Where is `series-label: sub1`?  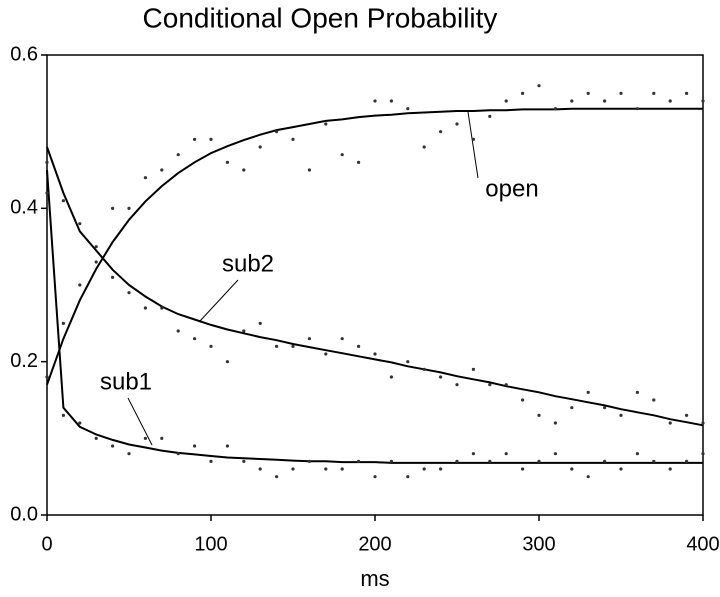 series-label: sub1 is located at coordinates (126, 381).